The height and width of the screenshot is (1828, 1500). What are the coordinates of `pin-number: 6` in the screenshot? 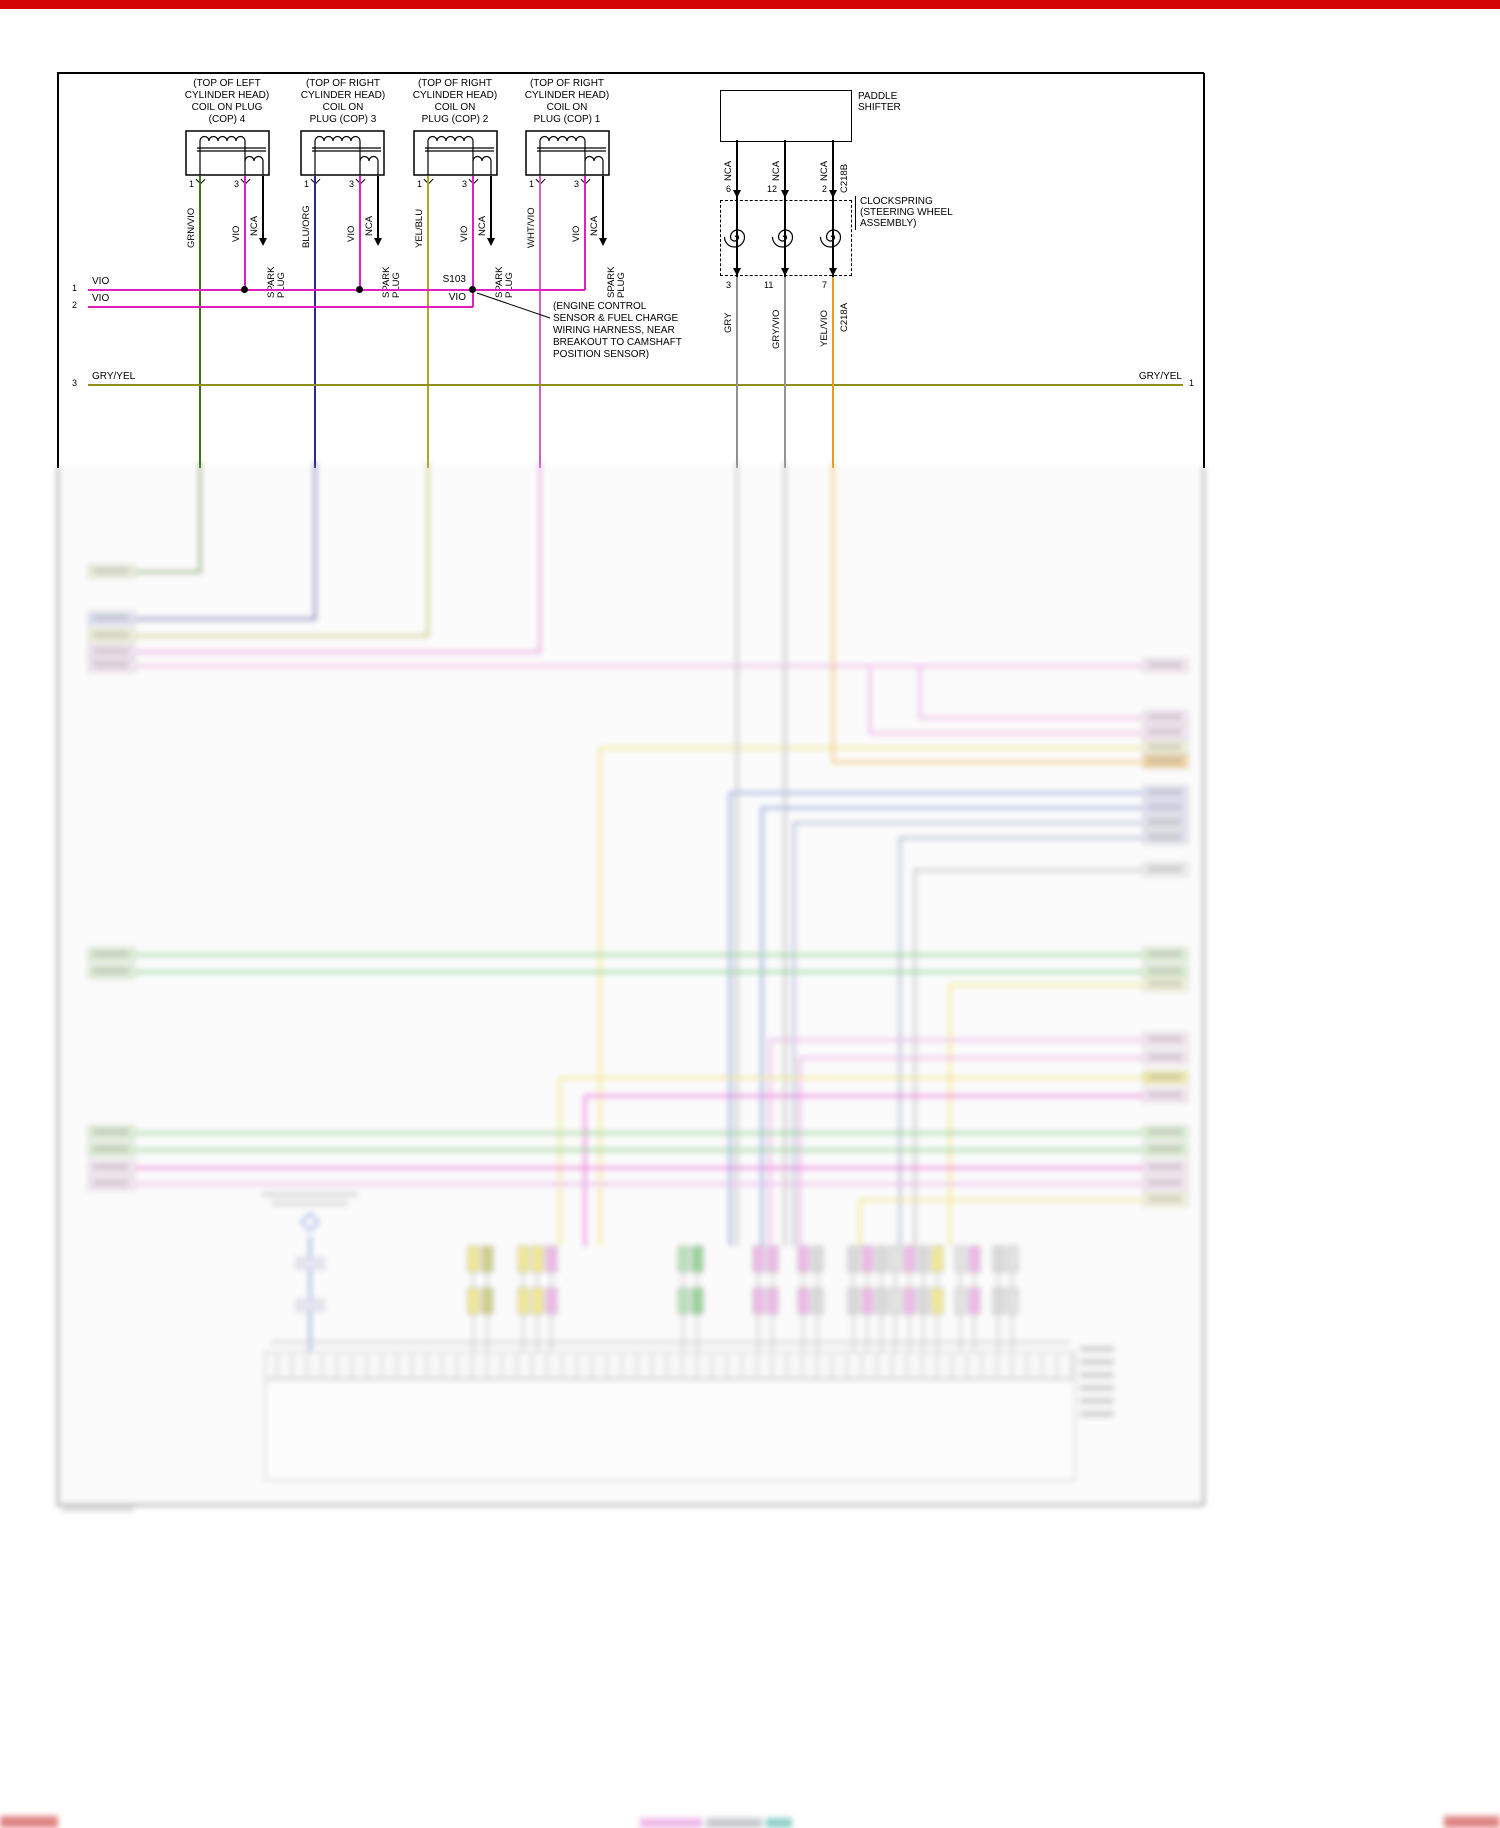 It's located at (729, 189).